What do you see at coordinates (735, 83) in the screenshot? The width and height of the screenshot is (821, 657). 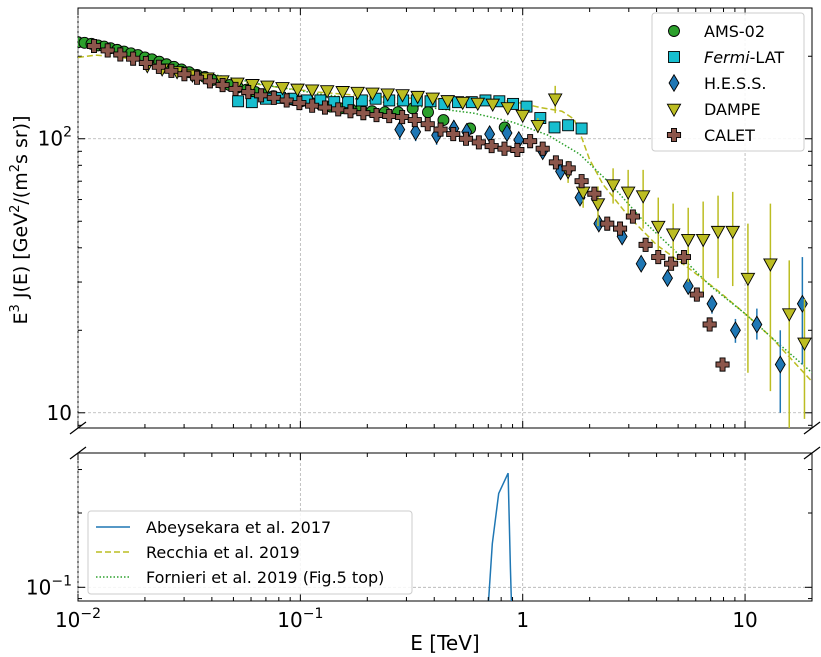 I see `legend-label-hess: H.E.S.S.` at bounding box center [735, 83].